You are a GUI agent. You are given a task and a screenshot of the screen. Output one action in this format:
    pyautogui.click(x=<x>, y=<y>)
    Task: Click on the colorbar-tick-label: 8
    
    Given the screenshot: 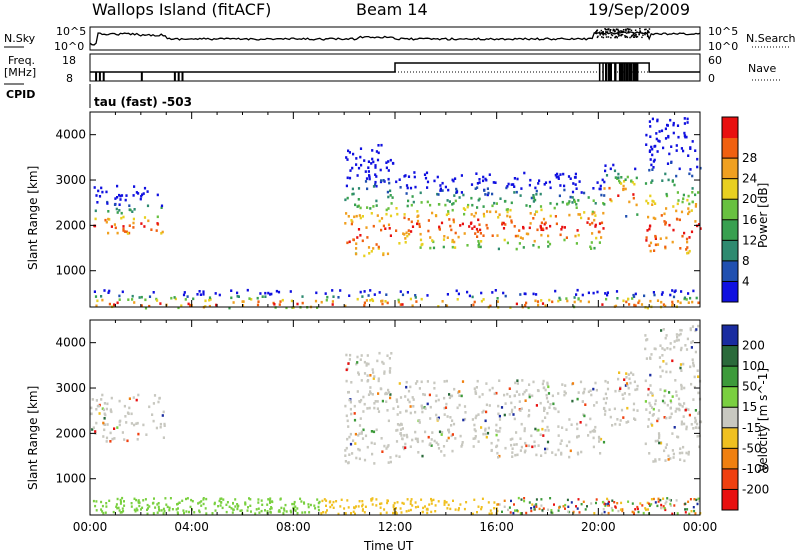 What is the action you would take?
    pyautogui.click(x=746, y=261)
    